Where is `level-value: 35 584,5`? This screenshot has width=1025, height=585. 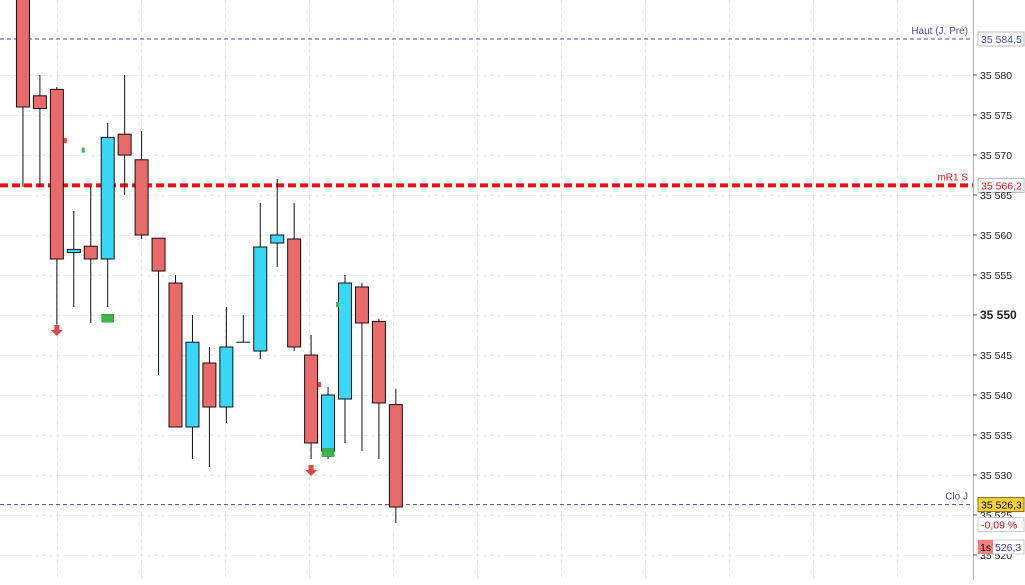 level-value: 35 584,5 is located at coordinates (1001, 40).